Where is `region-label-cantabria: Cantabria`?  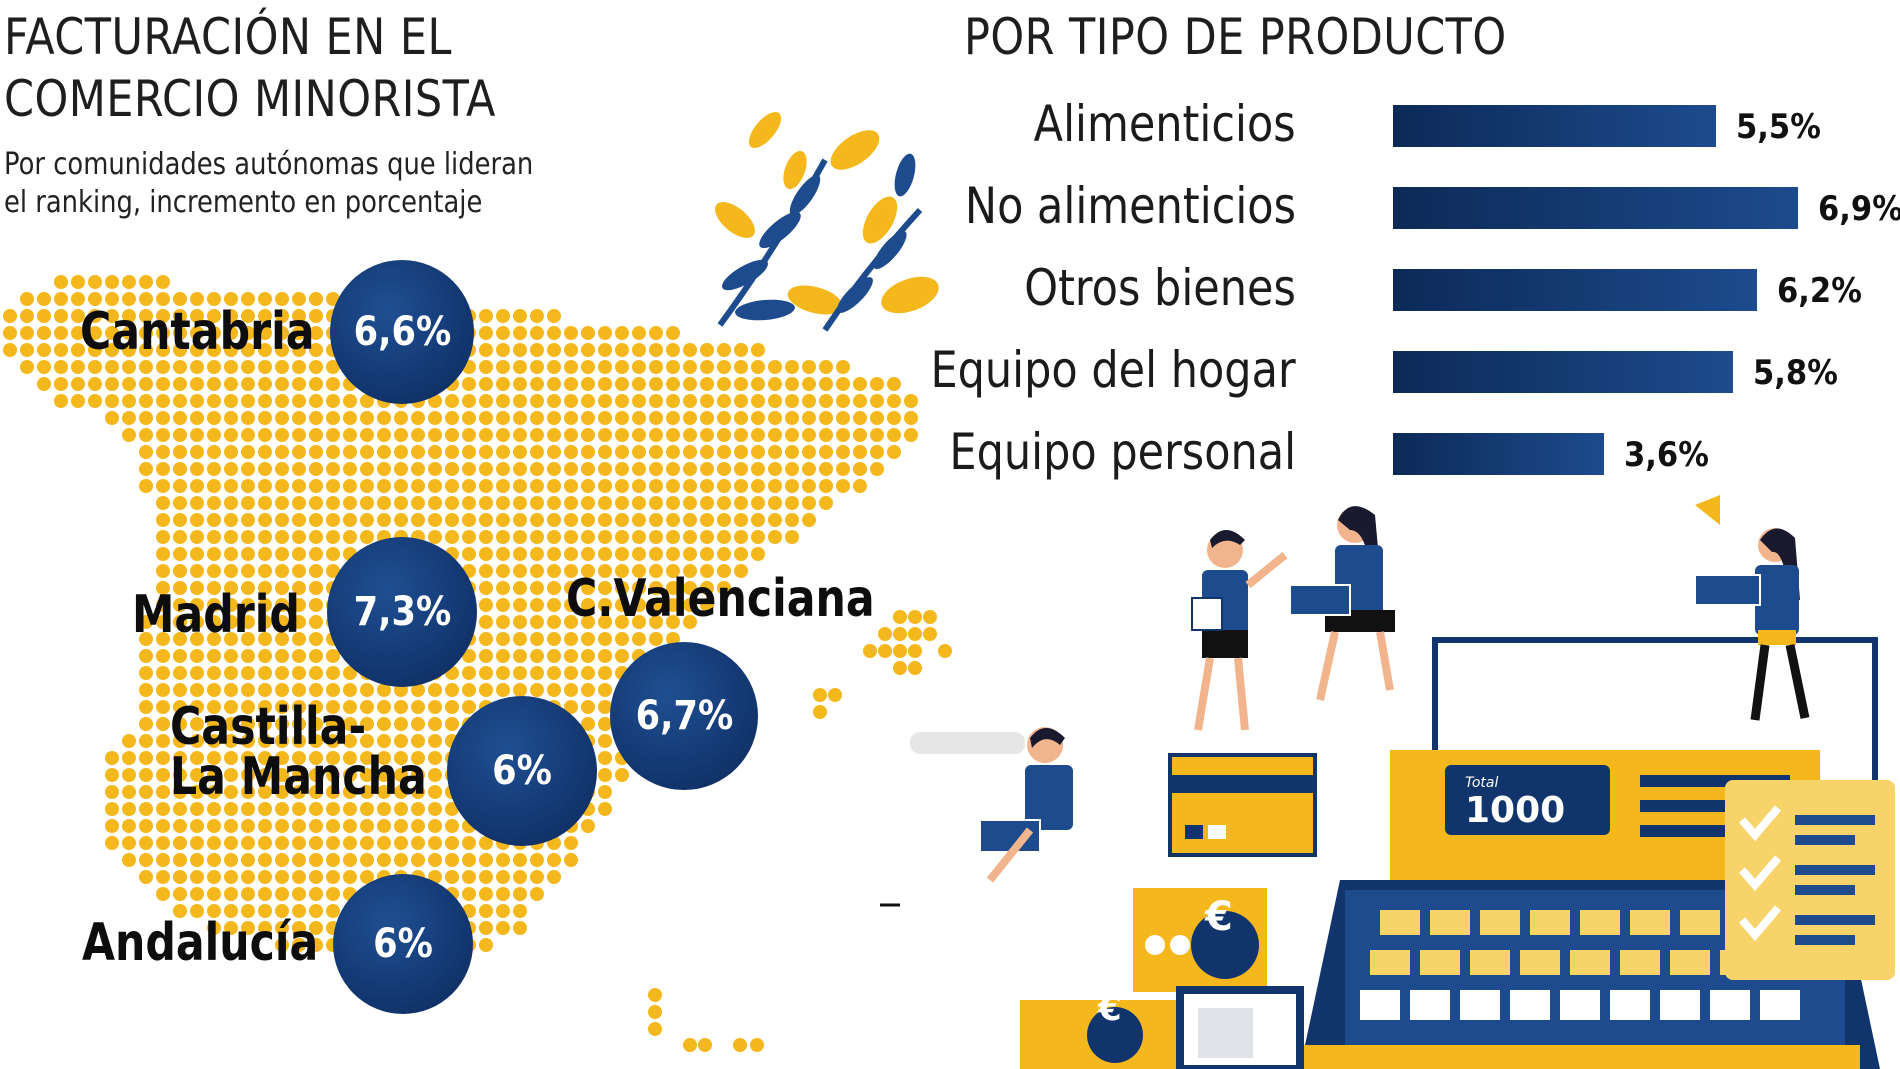
region-label-cantabria: Cantabria is located at coordinates (197, 332).